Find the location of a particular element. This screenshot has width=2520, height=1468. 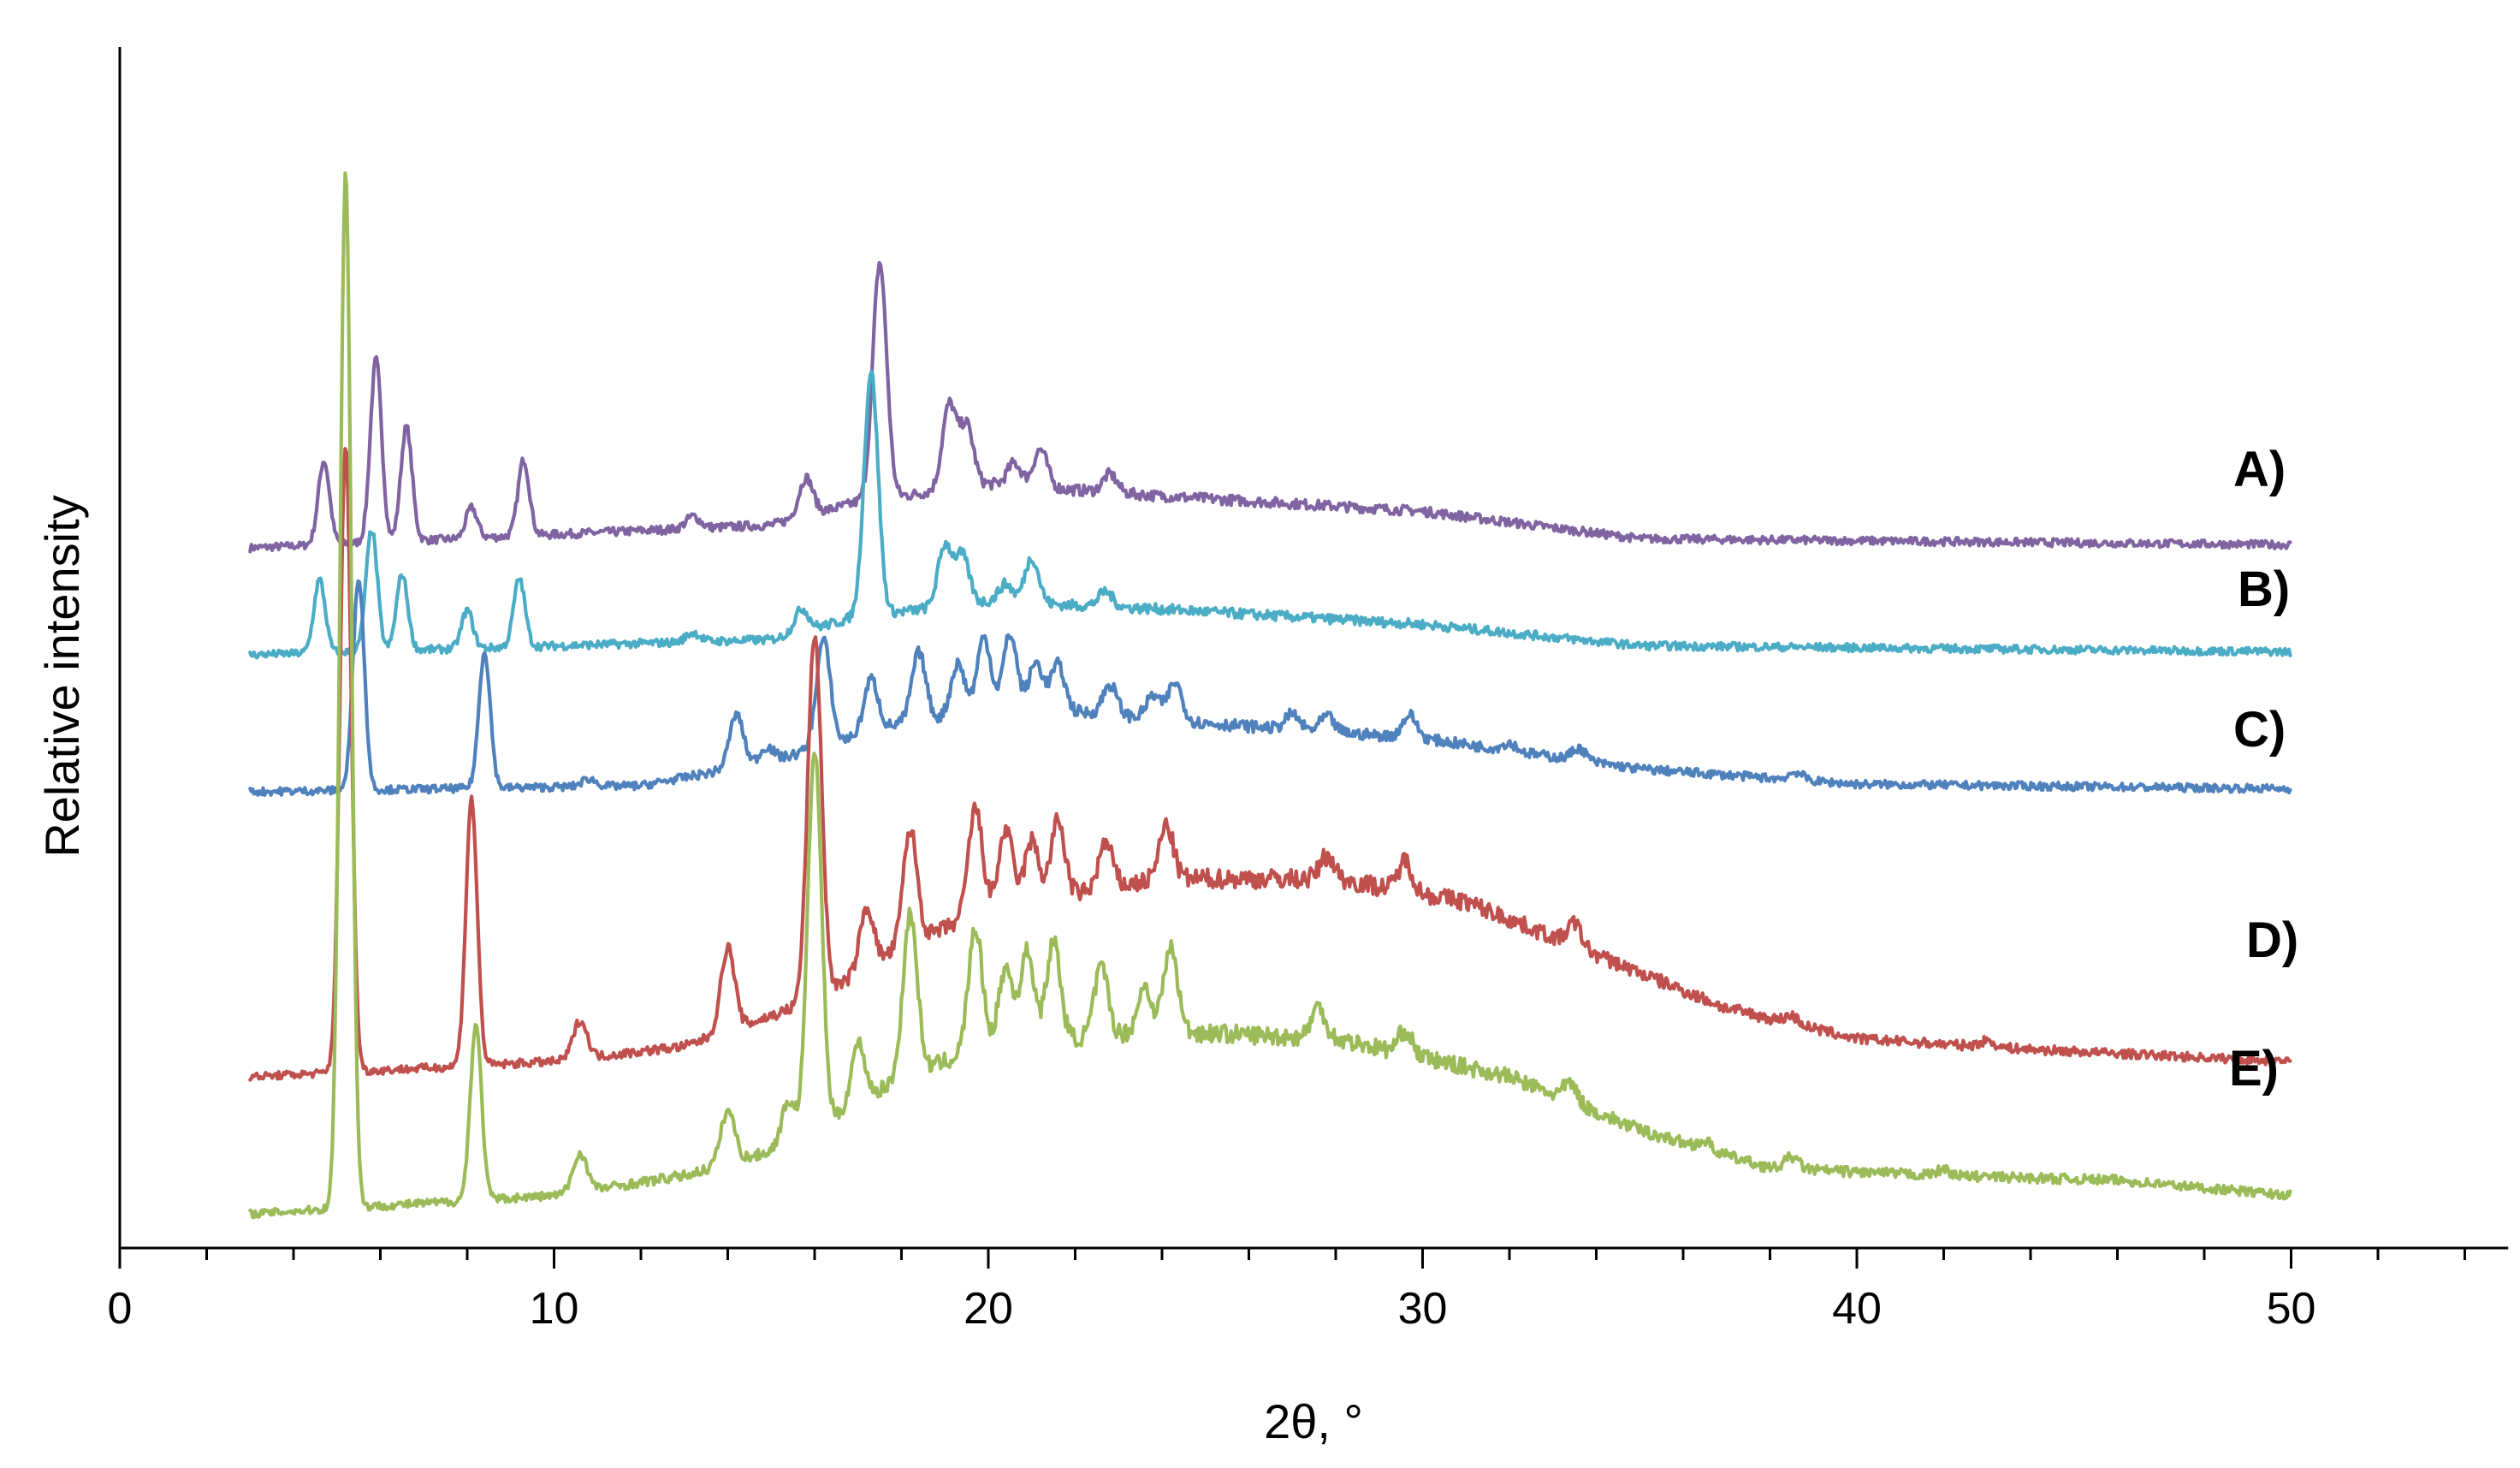

series-label-e: E) is located at coordinates (2254, 1069).